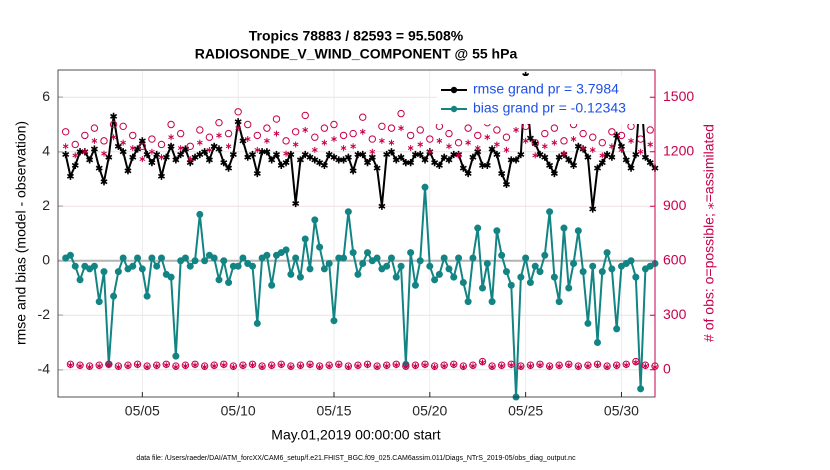  What do you see at coordinates (238, 411) in the screenshot?
I see `x-tick-label: 05/10` at bounding box center [238, 411].